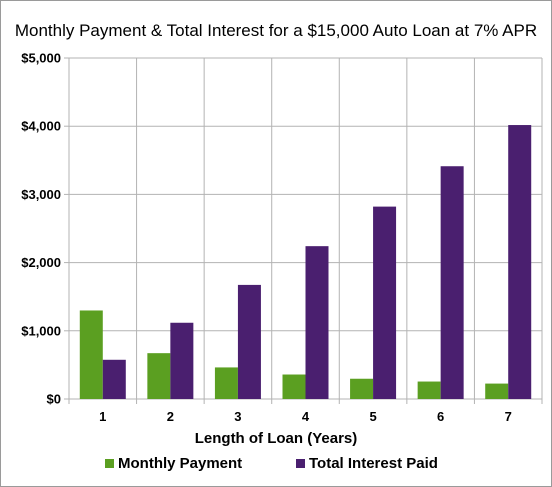 This screenshot has height=487, width=552. Describe the element at coordinates (170, 416) in the screenshot. I see `x-tick-label: 2` at that location.